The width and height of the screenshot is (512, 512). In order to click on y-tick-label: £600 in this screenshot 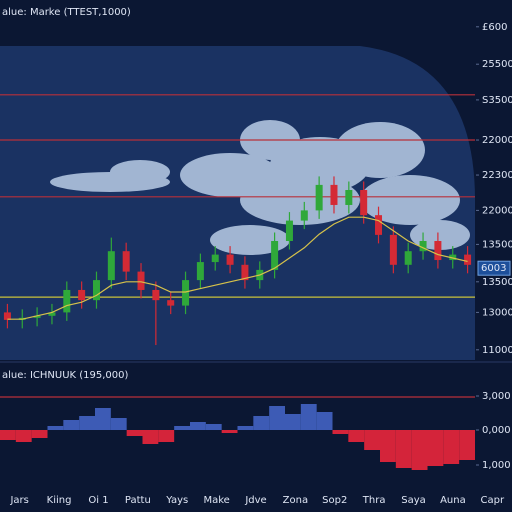, I will do `click(494, 27)`.